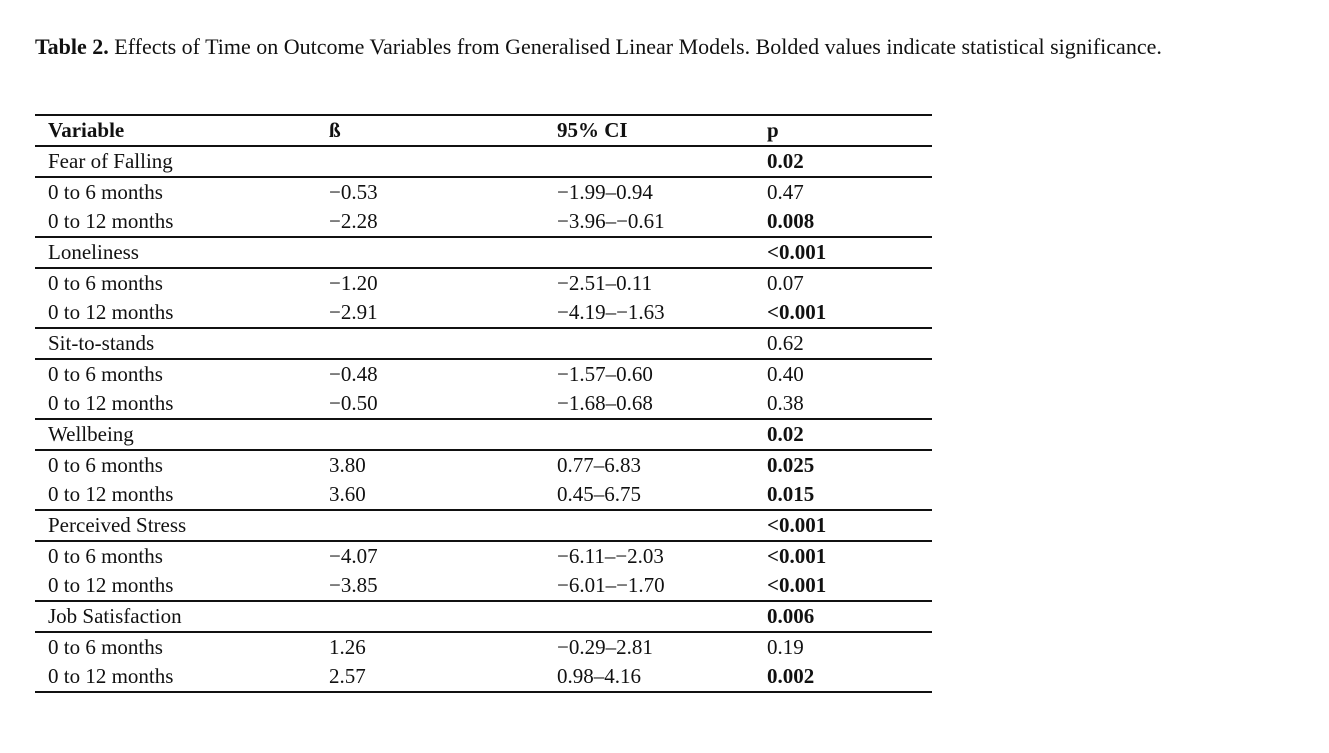  Describe the element at coordinates (353, 403) in the screenshot. I see `beta-cell: −0.50` at that location.